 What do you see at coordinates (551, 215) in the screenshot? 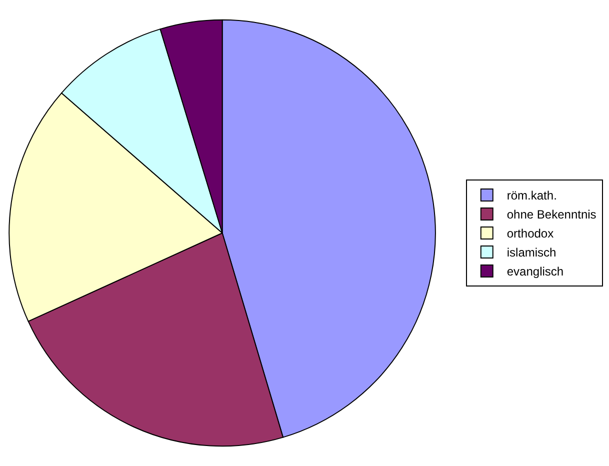
I see `legend-label: ohne Bekenntnis` at bounding box center [551, 215].